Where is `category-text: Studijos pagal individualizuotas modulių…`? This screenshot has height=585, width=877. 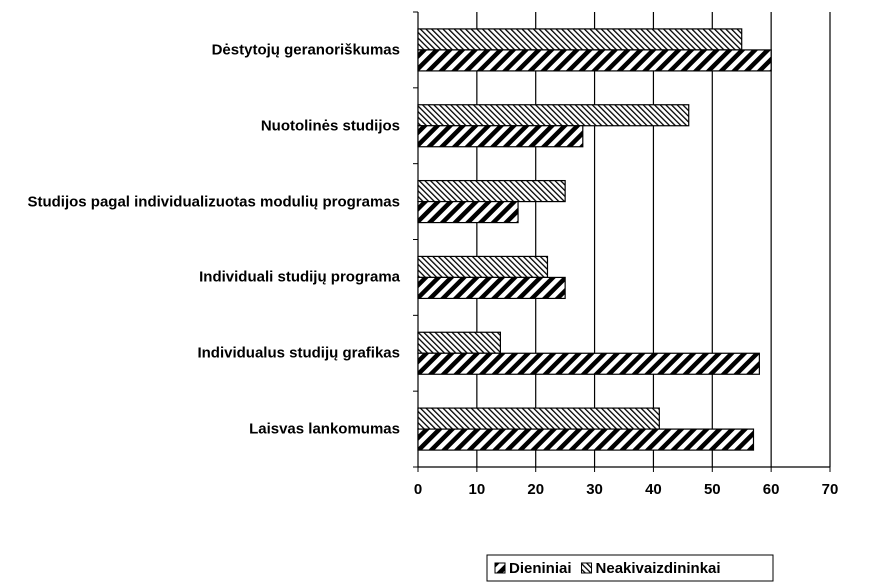 category-text: Studijos pagal individualizuotas modulių… is located at coordinates (213, 202).